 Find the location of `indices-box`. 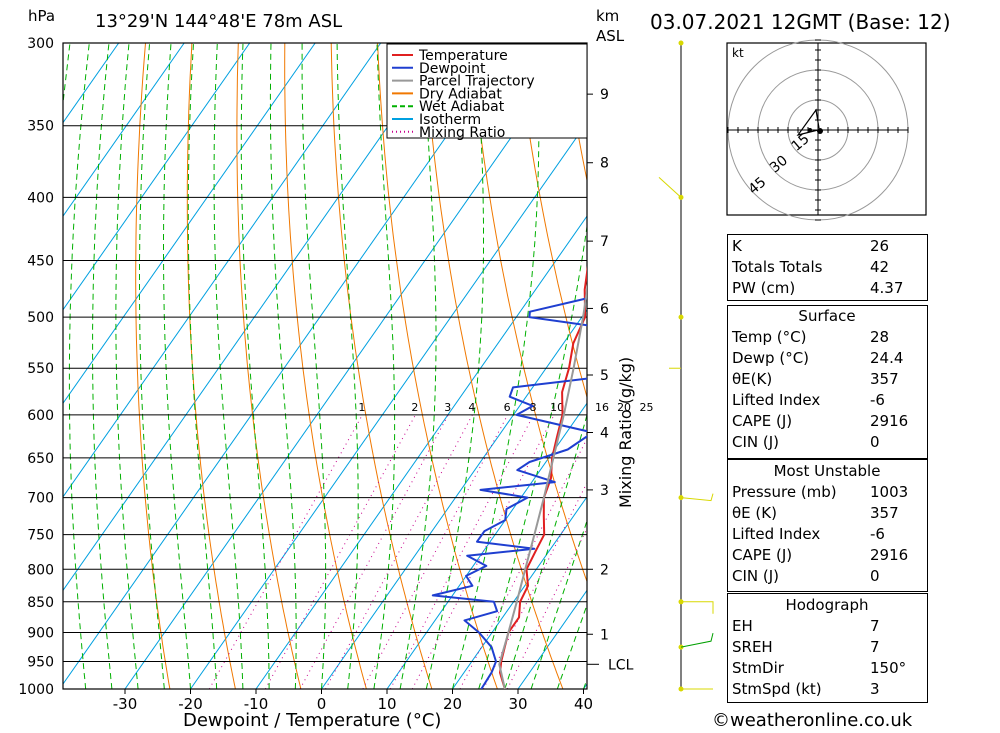

indices-box is located at coordinates (827, 267).